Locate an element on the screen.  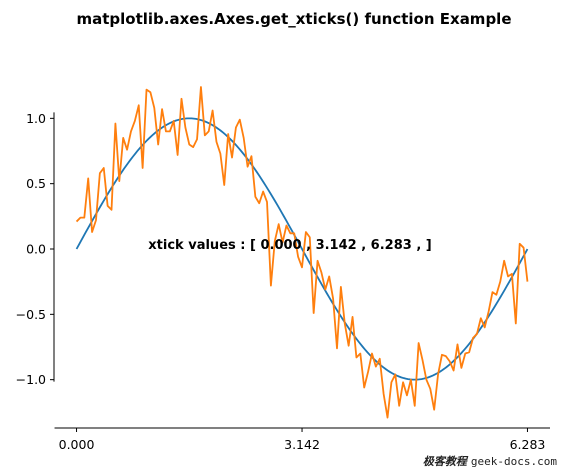
y-tick-label: −0.5 is located at coordinates (31, 314).